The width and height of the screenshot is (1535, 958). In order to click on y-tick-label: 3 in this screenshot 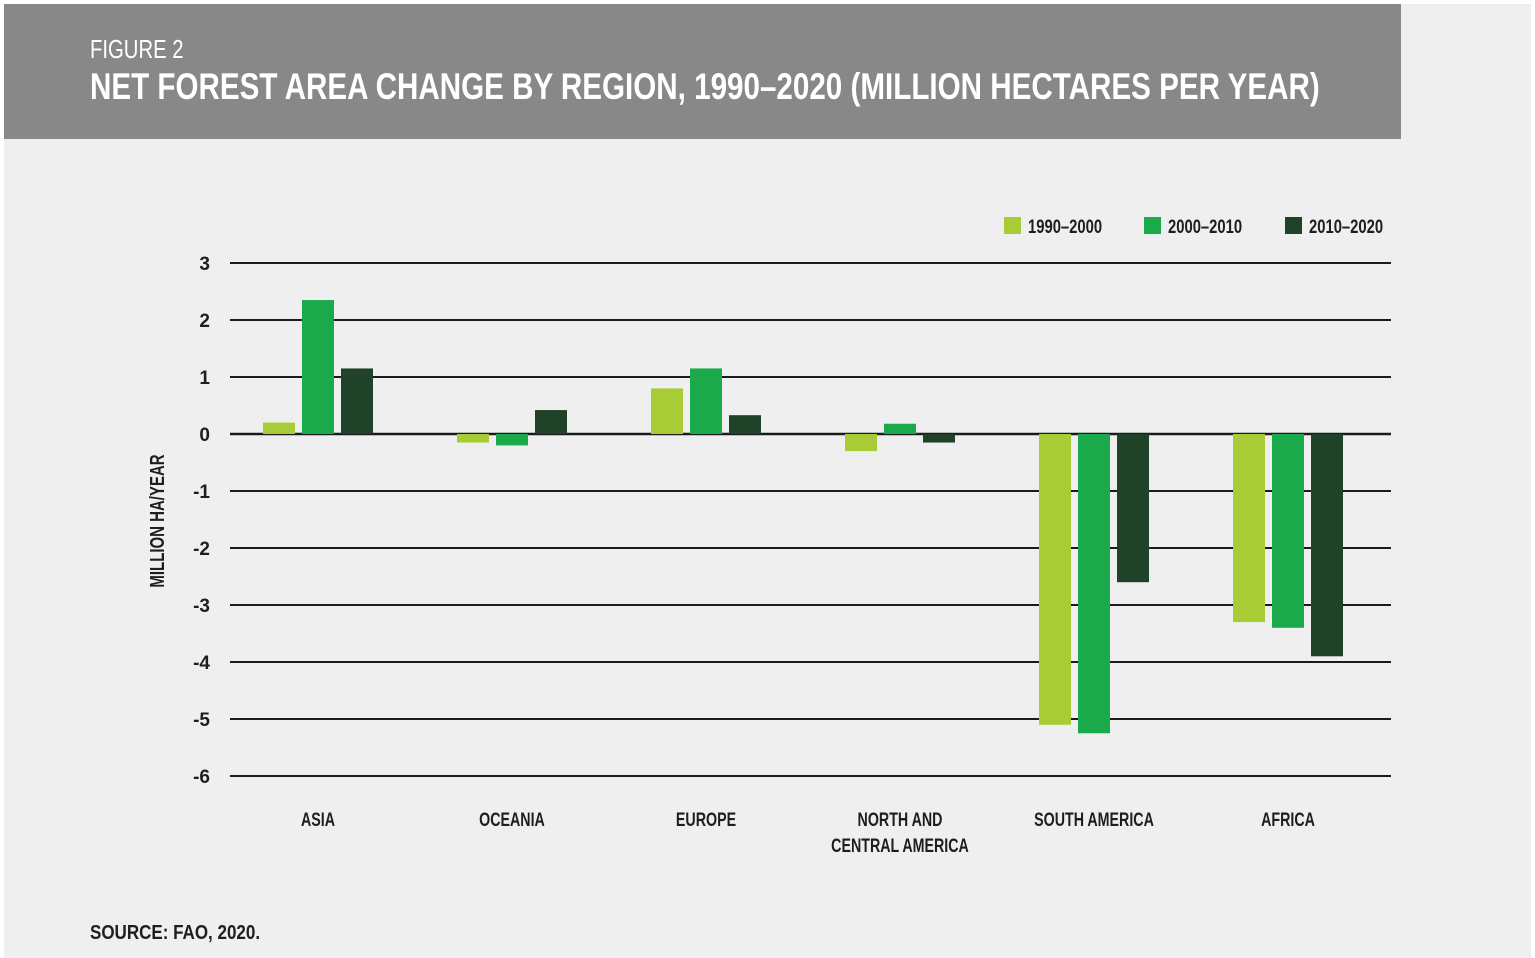, I will do `click(204, 264)`.